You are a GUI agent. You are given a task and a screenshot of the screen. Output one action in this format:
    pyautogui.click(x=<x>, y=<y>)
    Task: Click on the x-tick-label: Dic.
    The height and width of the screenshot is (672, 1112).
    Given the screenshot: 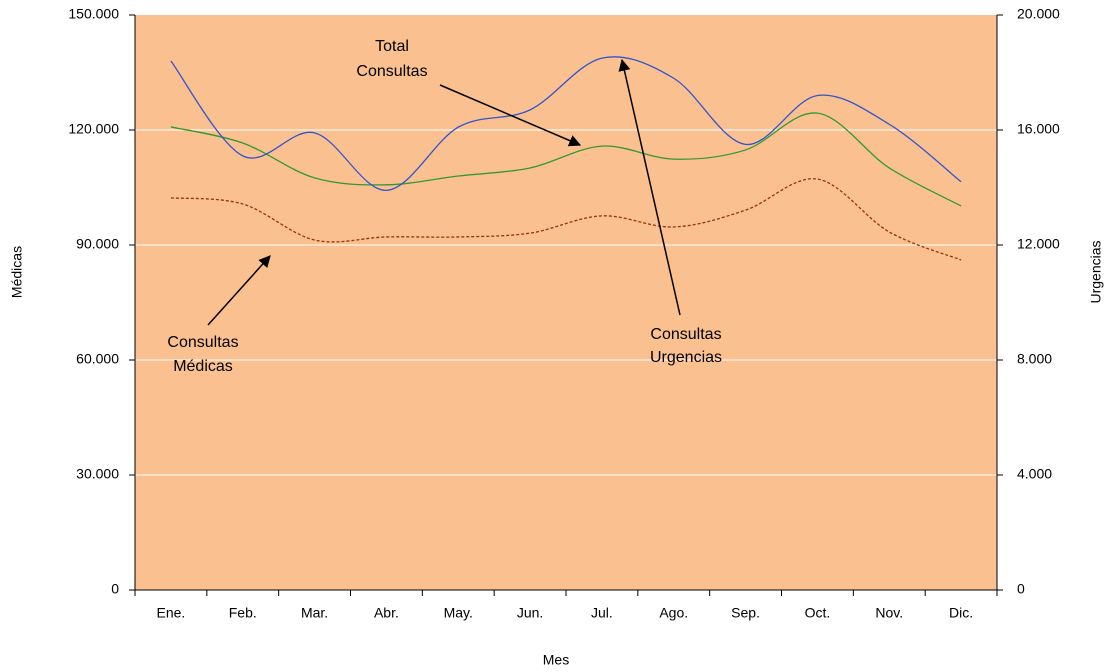 What is the action you would take?
    pyautogui.click(x=961, y=613)
    